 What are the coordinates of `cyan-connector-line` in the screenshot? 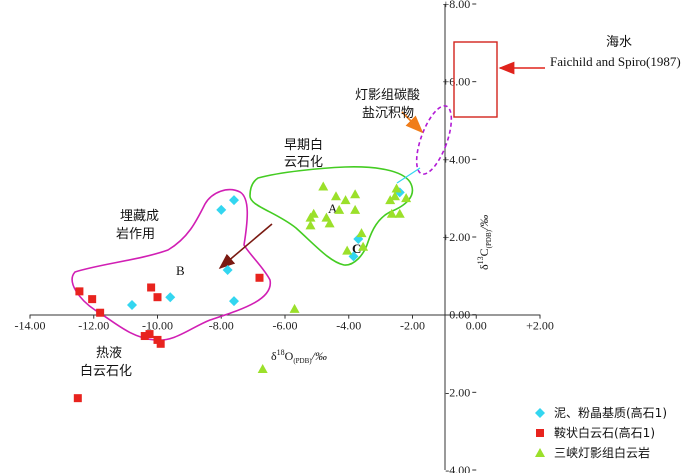 It's located at (408, 175).